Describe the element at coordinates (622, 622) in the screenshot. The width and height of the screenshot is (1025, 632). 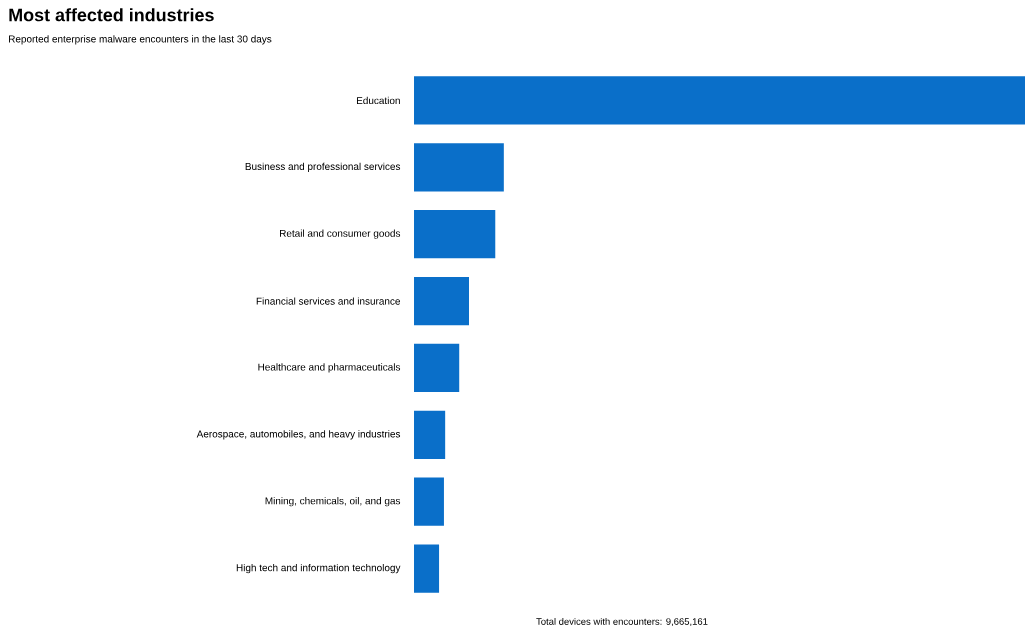
I see `text: Total devices with encounters: 9,665,161` at that location.